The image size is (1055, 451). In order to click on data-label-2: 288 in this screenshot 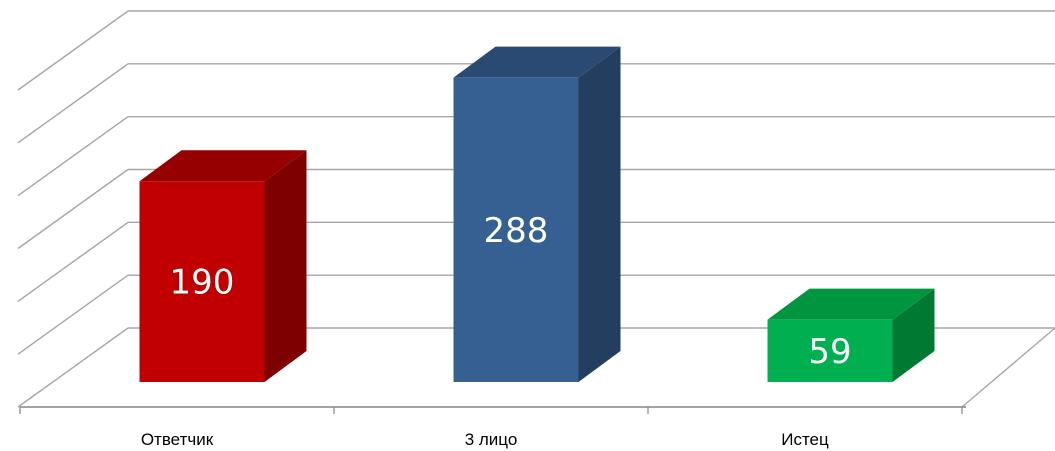, I will do `click(516, 231)`.